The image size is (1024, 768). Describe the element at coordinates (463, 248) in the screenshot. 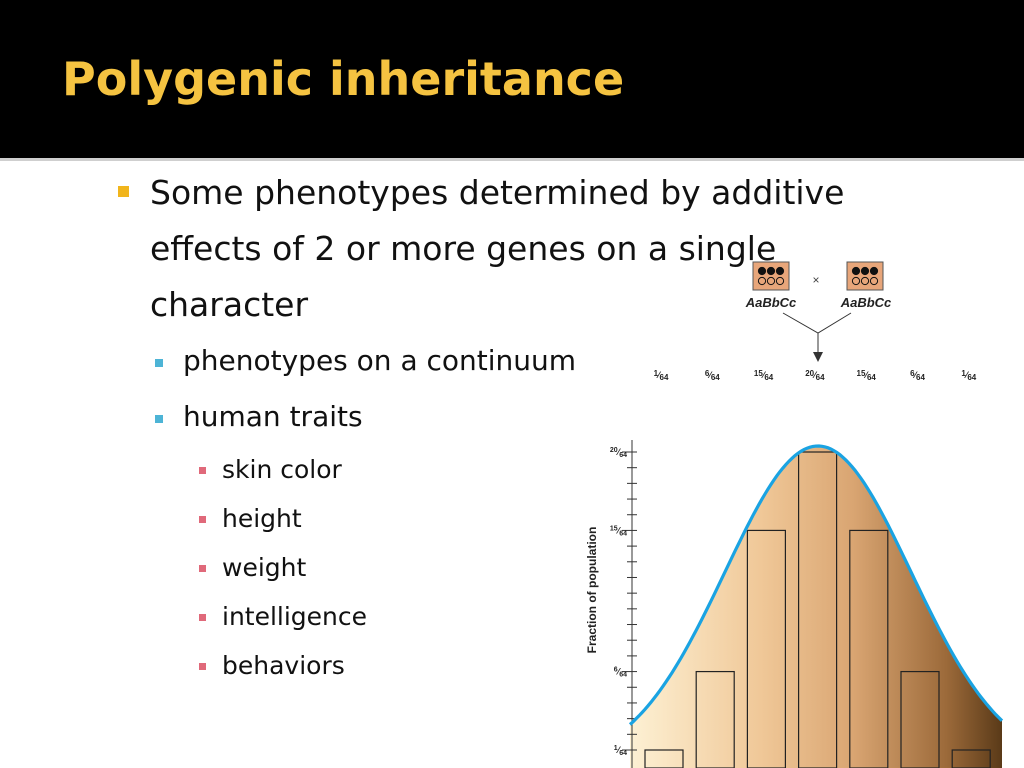

I see `main-bullet-line-2: effects of 2 or more genes on a single` at that location.